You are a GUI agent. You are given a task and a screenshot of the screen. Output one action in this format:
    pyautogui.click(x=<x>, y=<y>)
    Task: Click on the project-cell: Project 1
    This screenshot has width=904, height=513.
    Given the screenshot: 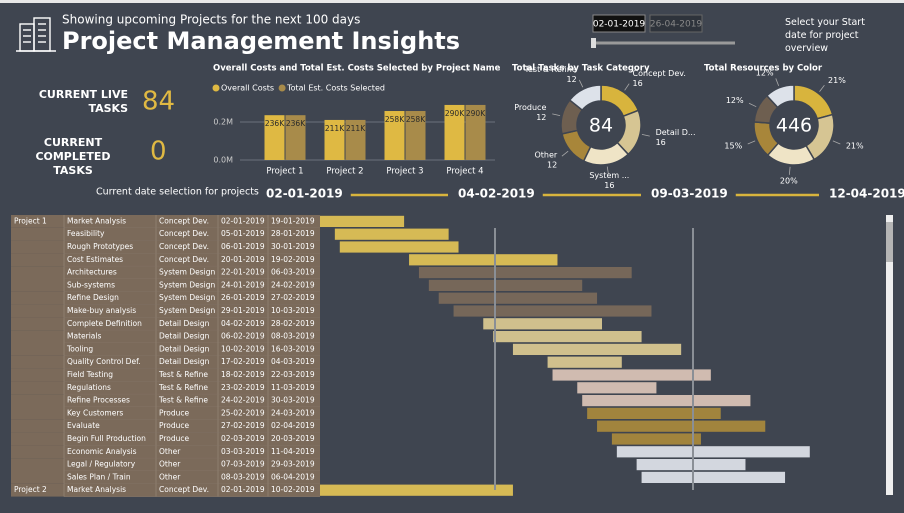 What is the action you would take?
    pyautogui.click(x=30, y=220)
    